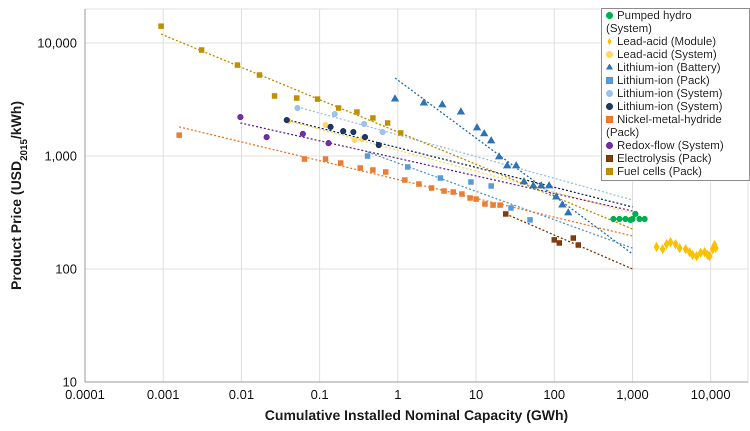 The width and height of the screenshot is (750, 431). What do you see at coordinates (710, 394) in the screenshot?
I see `x-tick-label: 10,000` at bounding box center [710, 394].